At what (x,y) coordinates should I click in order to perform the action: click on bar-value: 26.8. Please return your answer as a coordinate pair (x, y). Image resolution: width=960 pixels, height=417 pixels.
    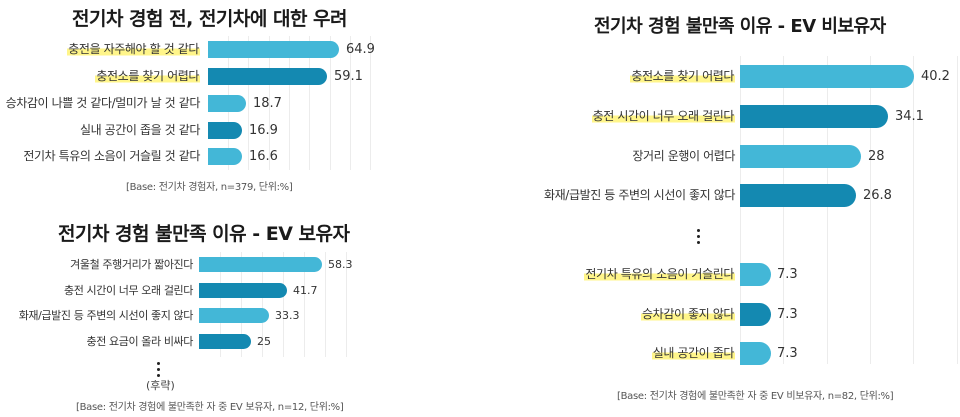
    Looking at the image, I should click on (877, 195).